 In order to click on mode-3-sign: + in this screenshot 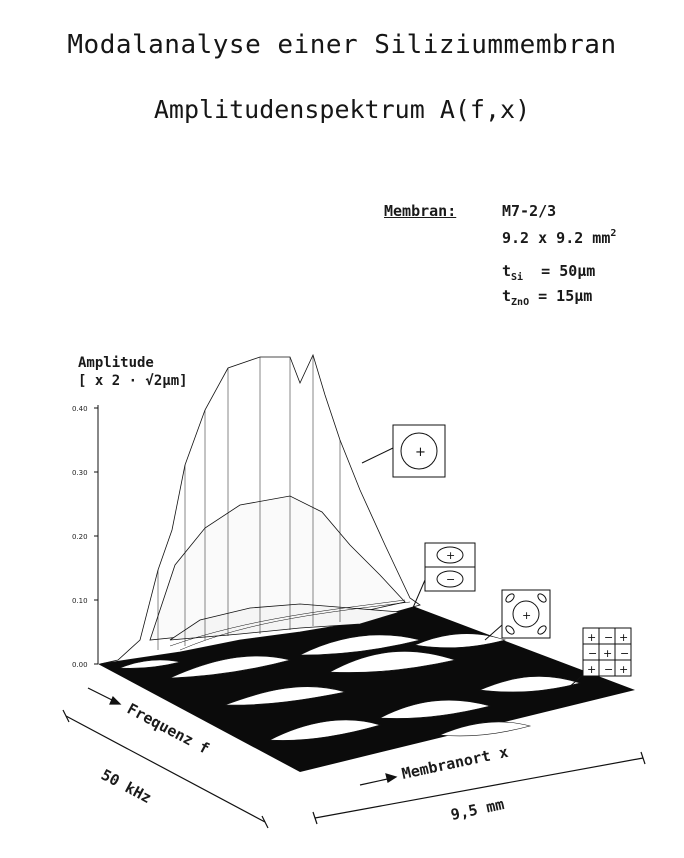, I will do `click(526, 615)`.